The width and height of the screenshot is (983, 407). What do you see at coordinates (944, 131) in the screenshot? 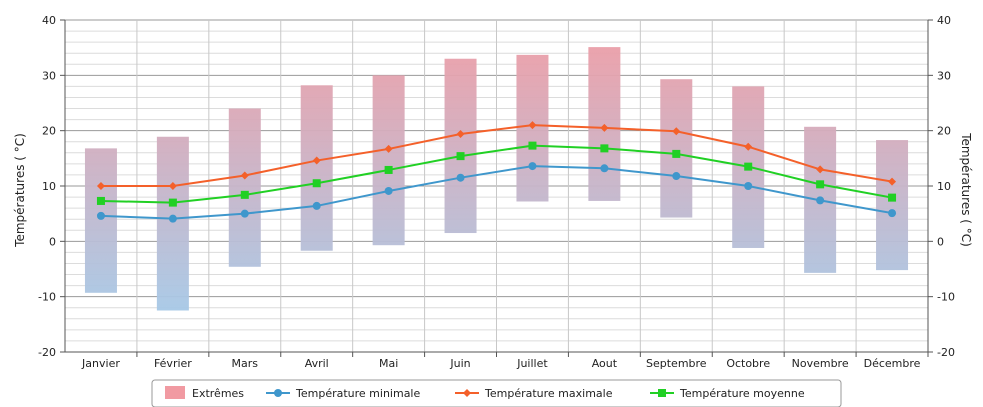
I see `y-tick-label-right: 20` at bounding box center [944, 131].